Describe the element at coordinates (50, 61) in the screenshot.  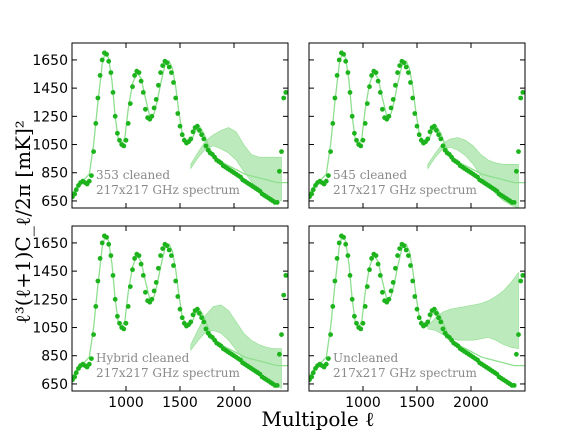
I see `y-tick-label: 1650` at that location.